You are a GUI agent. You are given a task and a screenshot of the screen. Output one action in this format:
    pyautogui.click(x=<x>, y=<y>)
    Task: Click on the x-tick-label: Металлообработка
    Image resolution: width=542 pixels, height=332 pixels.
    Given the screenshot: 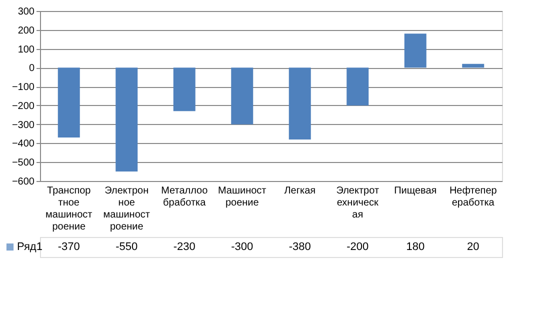 What is the action you would take?
    pyautogui.click(x=184, y=197)
    